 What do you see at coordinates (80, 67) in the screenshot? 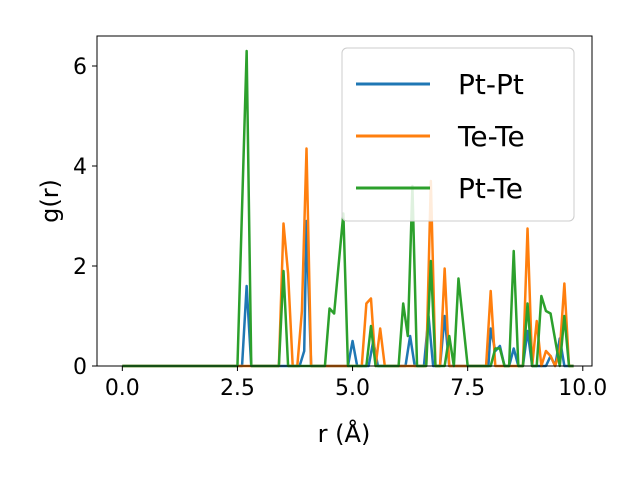
I see `y-tick-label: 6` at bounding box center [80, 67].